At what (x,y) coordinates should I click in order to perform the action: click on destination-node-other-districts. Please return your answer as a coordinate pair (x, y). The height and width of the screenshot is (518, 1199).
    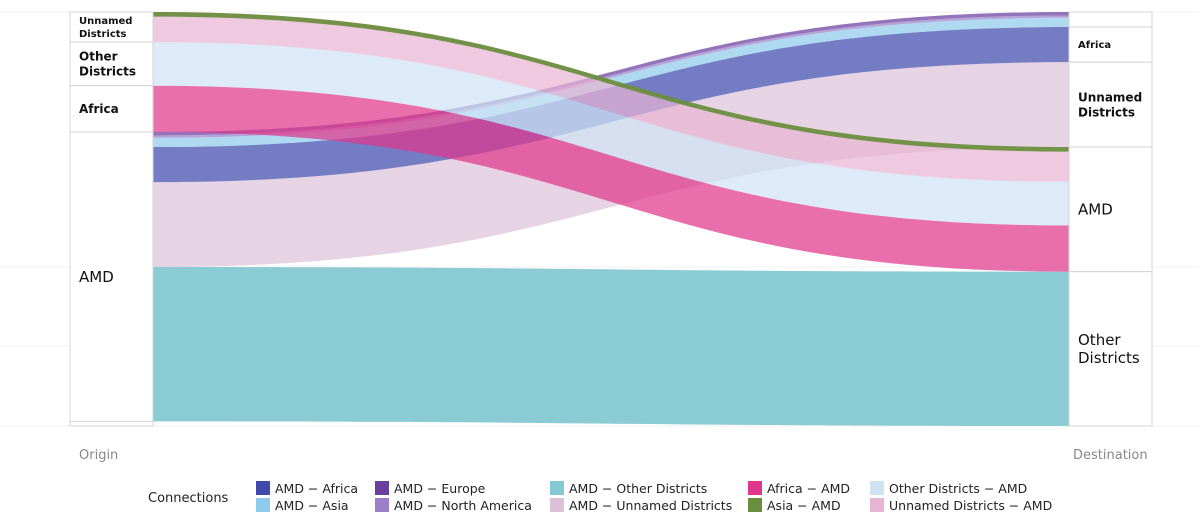
    Looking at the image, I should click on (1110, 349).